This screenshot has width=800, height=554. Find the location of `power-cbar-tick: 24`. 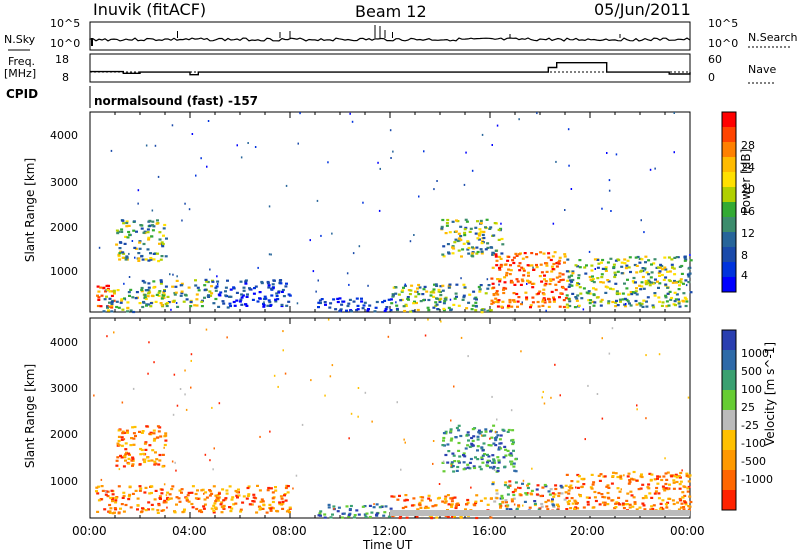

power-cbar-tick: 24 is located at coordinates (748, 167).